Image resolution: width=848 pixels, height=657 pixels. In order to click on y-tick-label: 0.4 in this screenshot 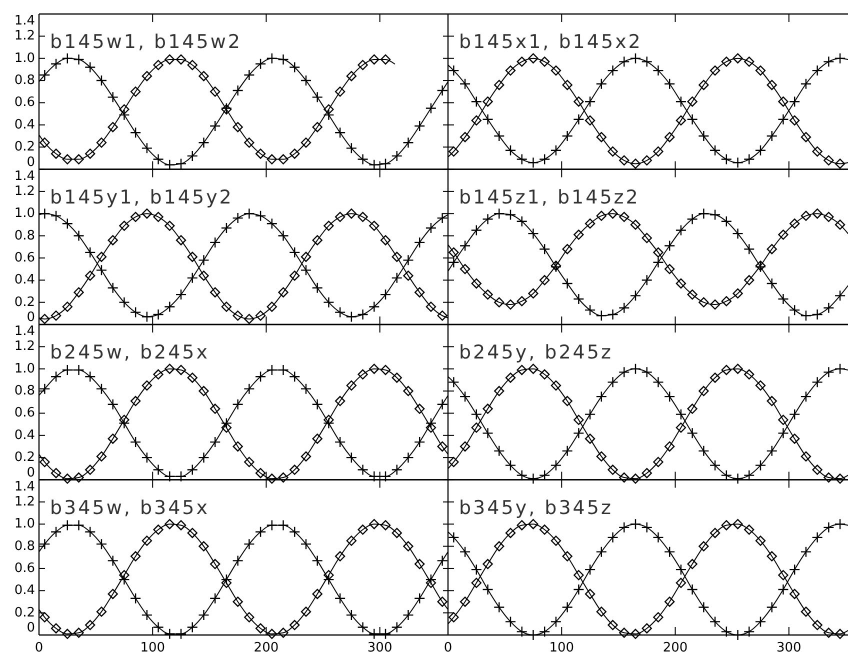, I will do `click(24, 590)`.